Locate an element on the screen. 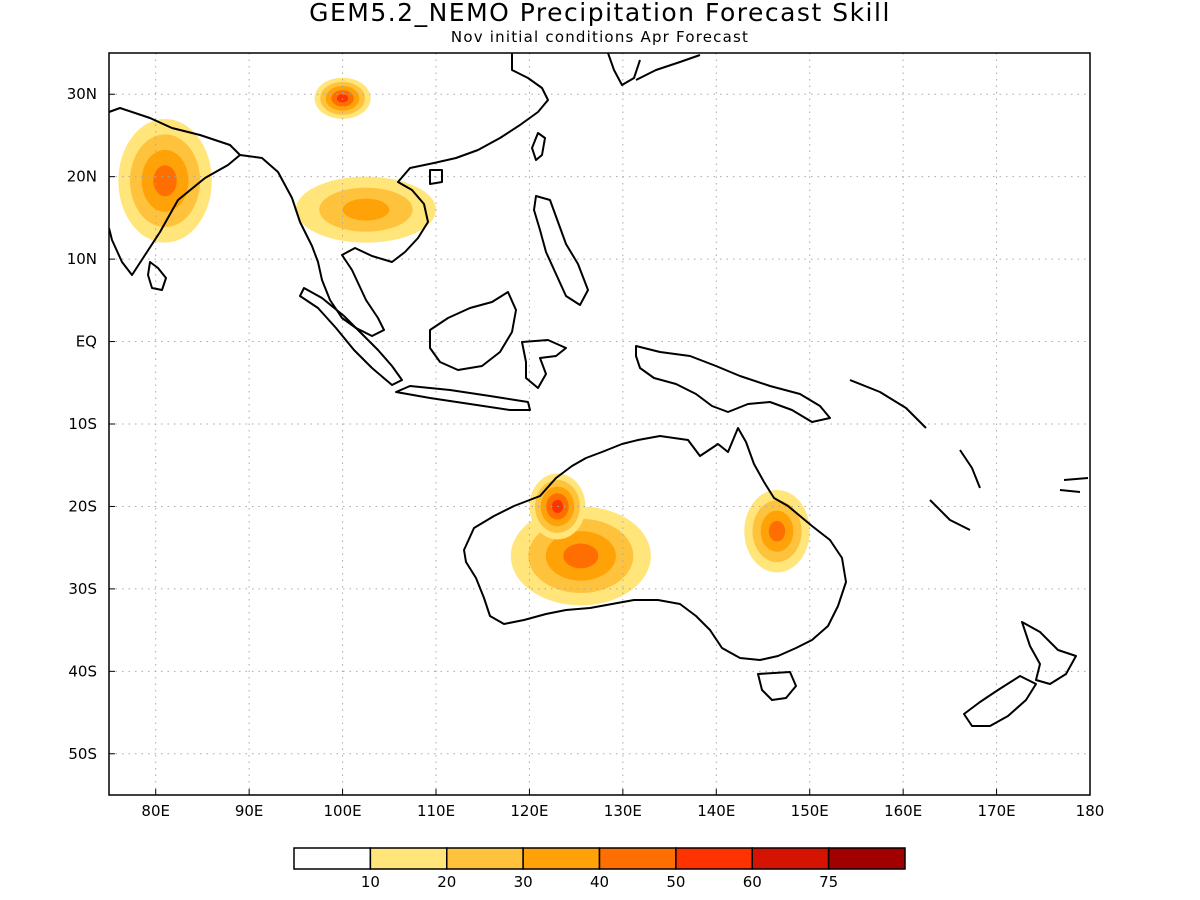  coastline-java is located at coordinates (463, 398).